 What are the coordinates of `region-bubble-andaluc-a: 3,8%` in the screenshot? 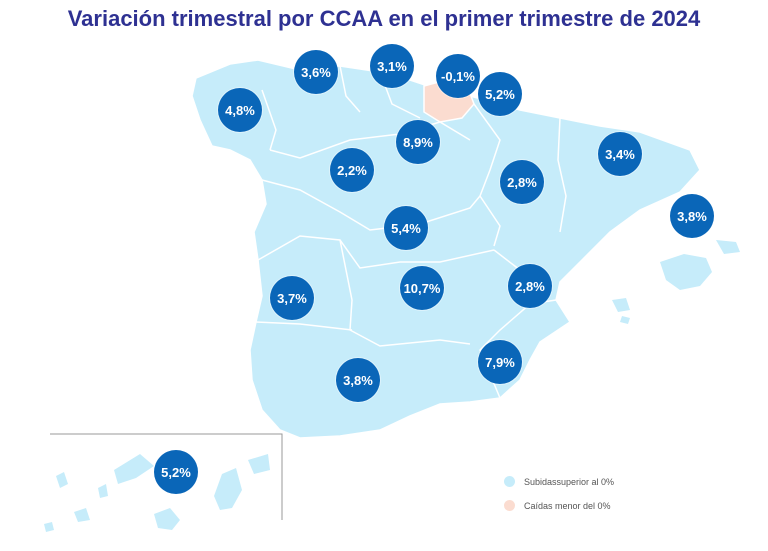 It's located at (358, 380).